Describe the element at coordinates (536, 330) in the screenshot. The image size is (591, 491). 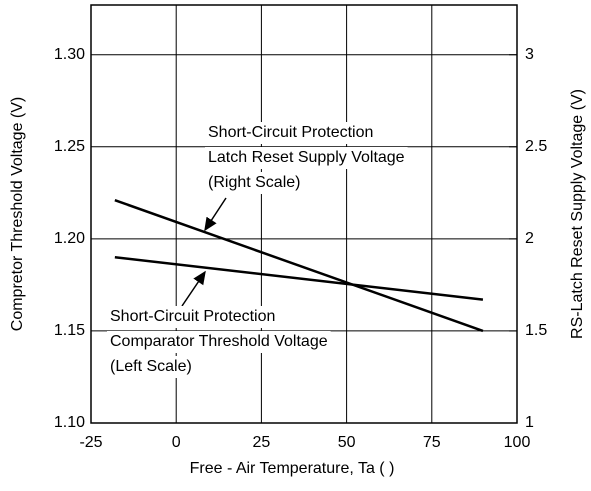
I see `y2-tick-label: 1.5` at that location.